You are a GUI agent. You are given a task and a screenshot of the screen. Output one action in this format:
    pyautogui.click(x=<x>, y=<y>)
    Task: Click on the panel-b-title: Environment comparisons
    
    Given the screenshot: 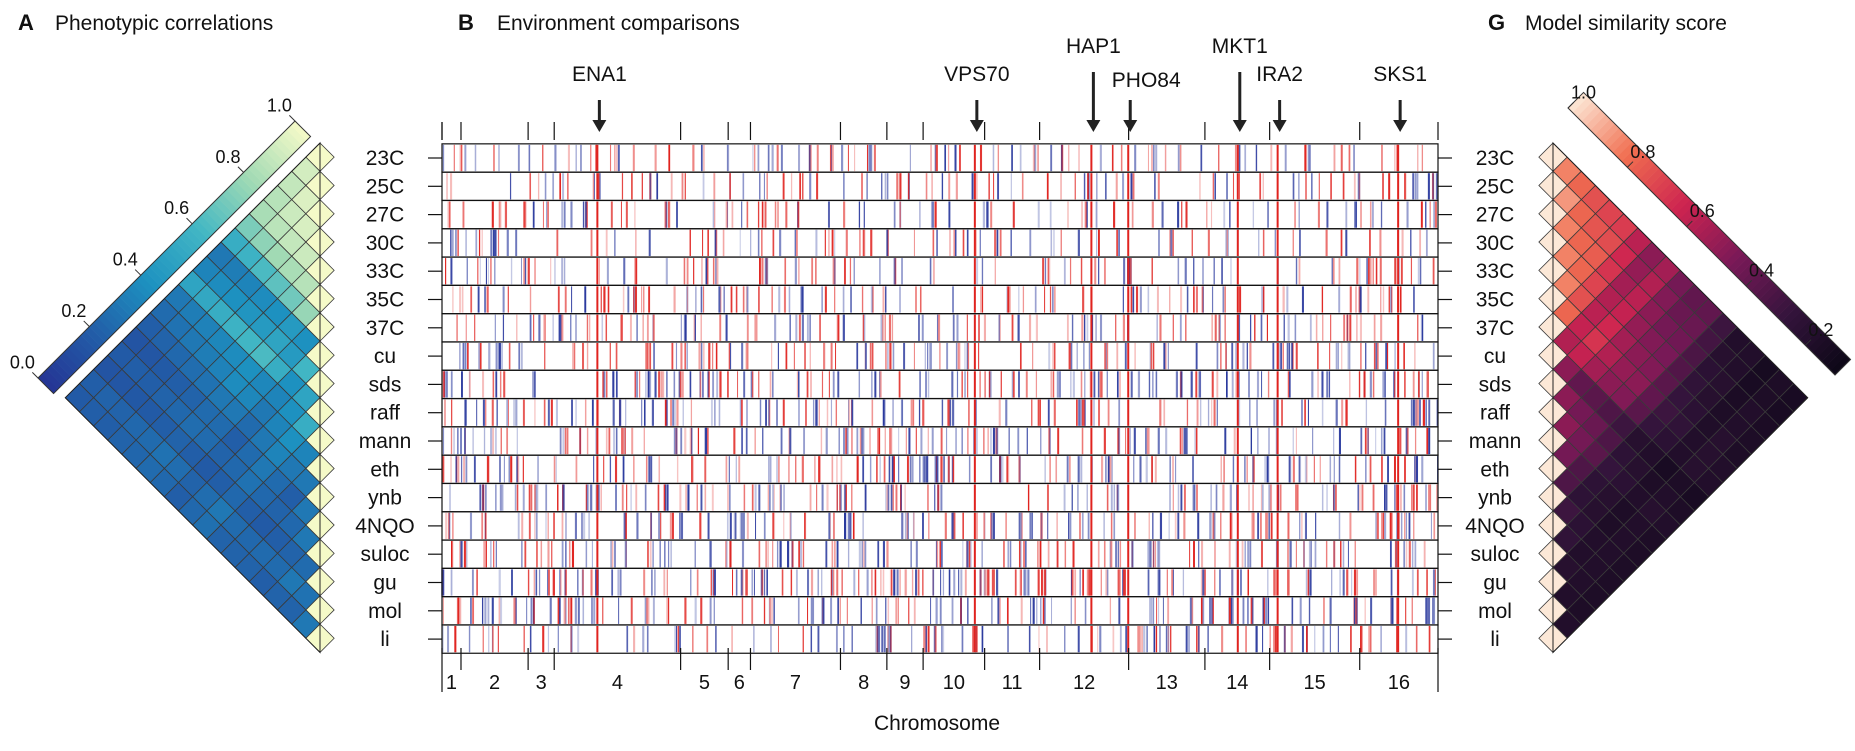 What is the action you would take?
    pyautogui.click(x=618, y=23)
    